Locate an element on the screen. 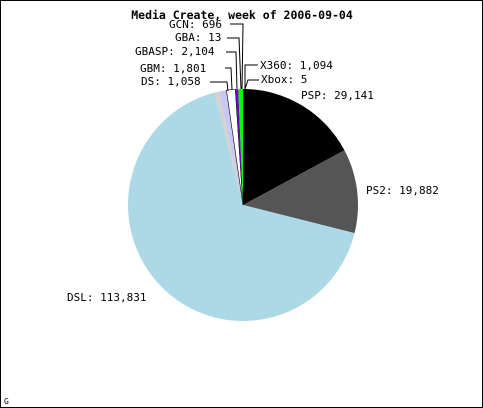  chart-title: Media Create, week of 2006-09-04 is located at coordinates (242, 15).